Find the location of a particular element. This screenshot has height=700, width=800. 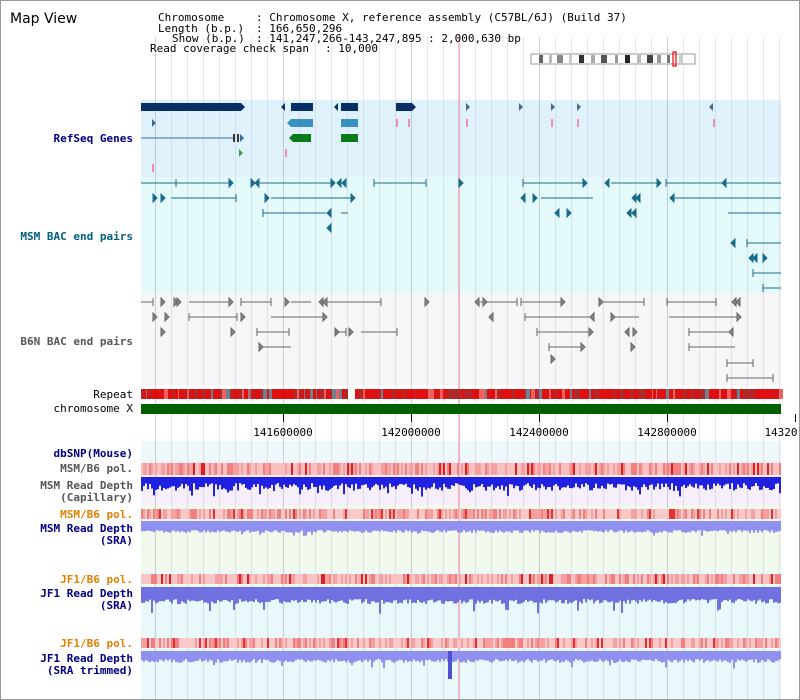

refseq-genes-label: RefSeq Genes is located at coordinates (93, 138).